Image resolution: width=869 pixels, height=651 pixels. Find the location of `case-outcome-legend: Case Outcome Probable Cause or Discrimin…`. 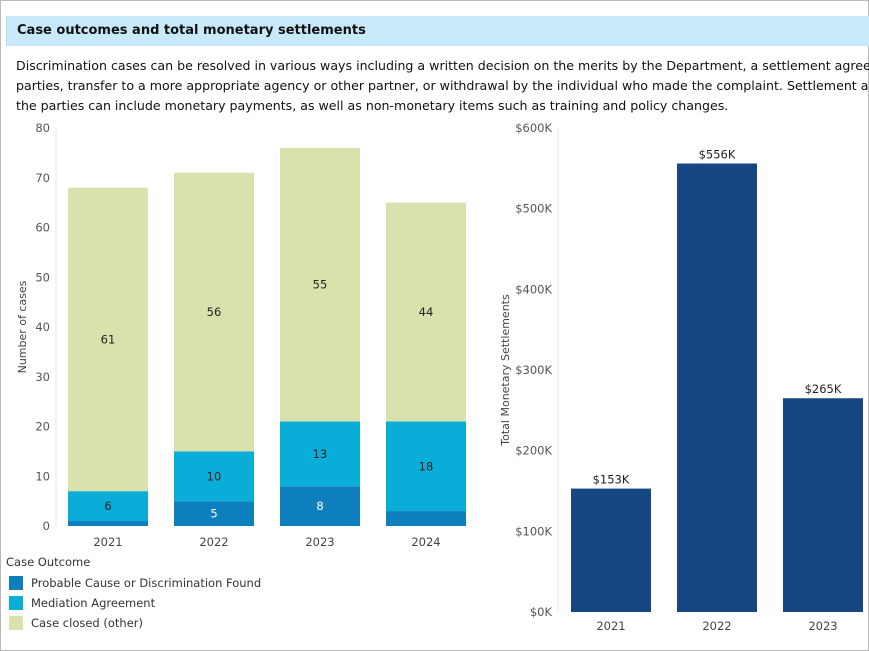

case-outcome-legend: Case Outcome Probable Cause or Discrimin… is located at coordinates (133, 594).